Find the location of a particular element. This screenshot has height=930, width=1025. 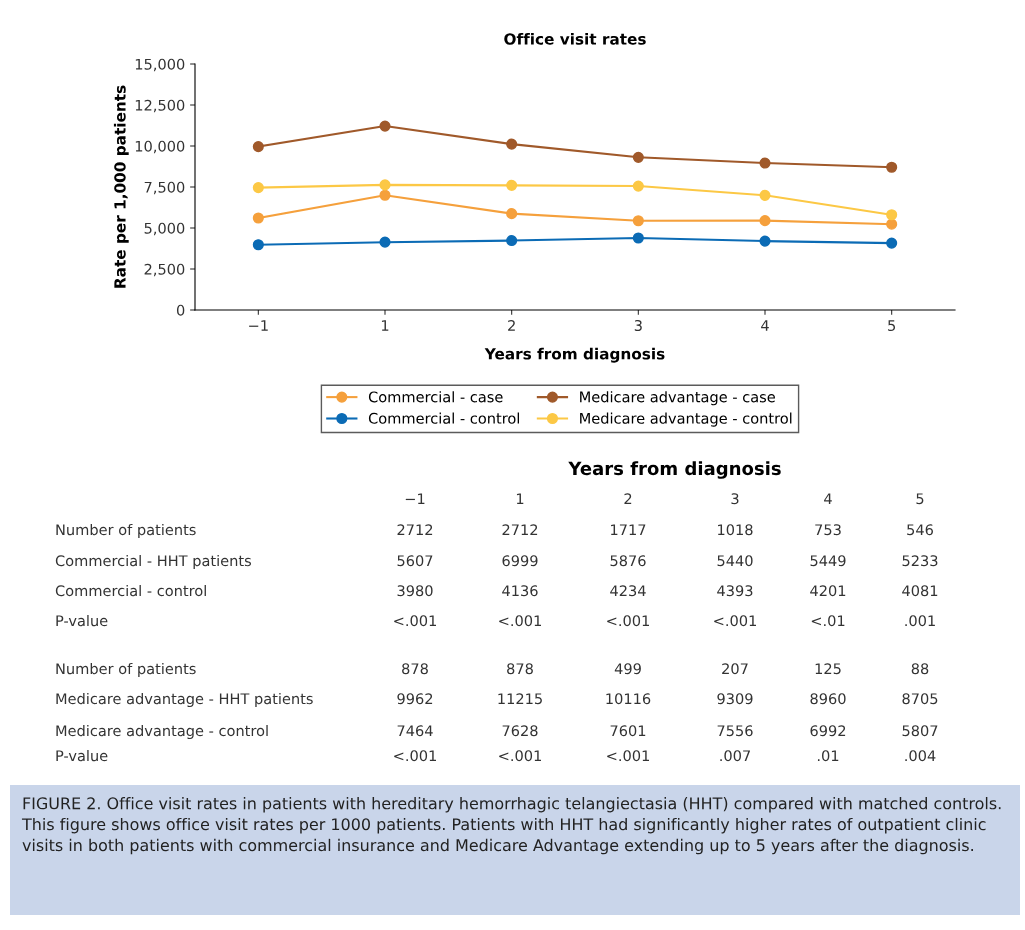

category-label: −1 is located at coordinates (415, 499).